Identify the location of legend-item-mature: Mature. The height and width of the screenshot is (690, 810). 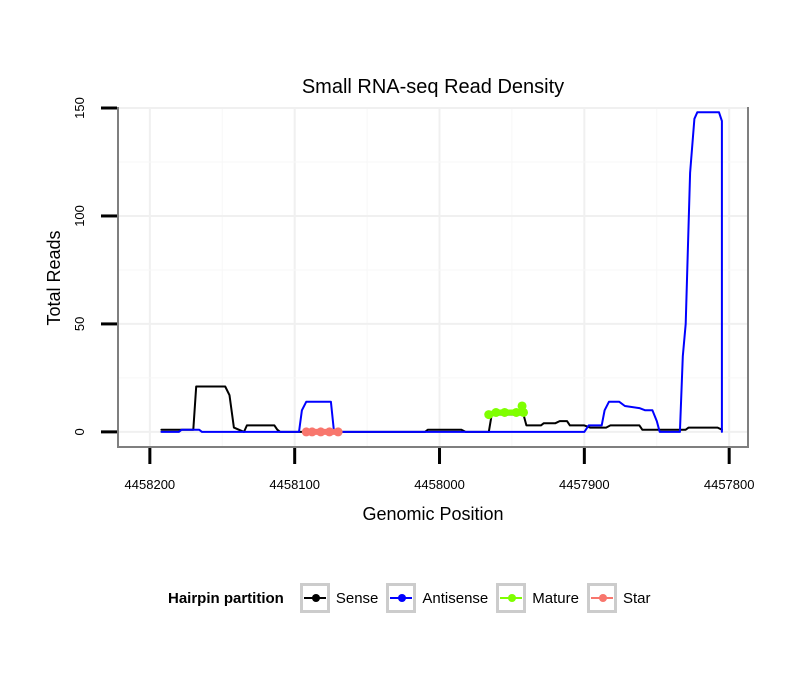
(537, 598).